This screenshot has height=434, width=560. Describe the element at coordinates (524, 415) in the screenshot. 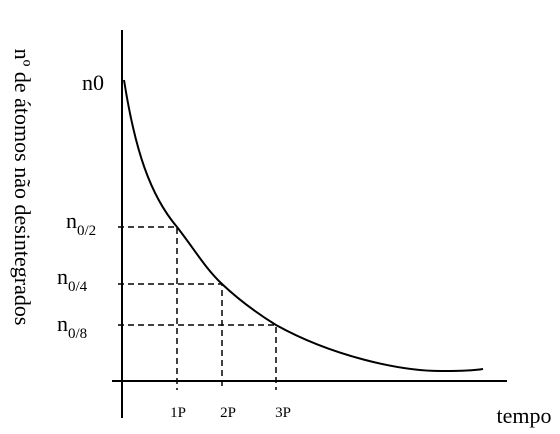

I see `x-axis-label: tempo` at that location.